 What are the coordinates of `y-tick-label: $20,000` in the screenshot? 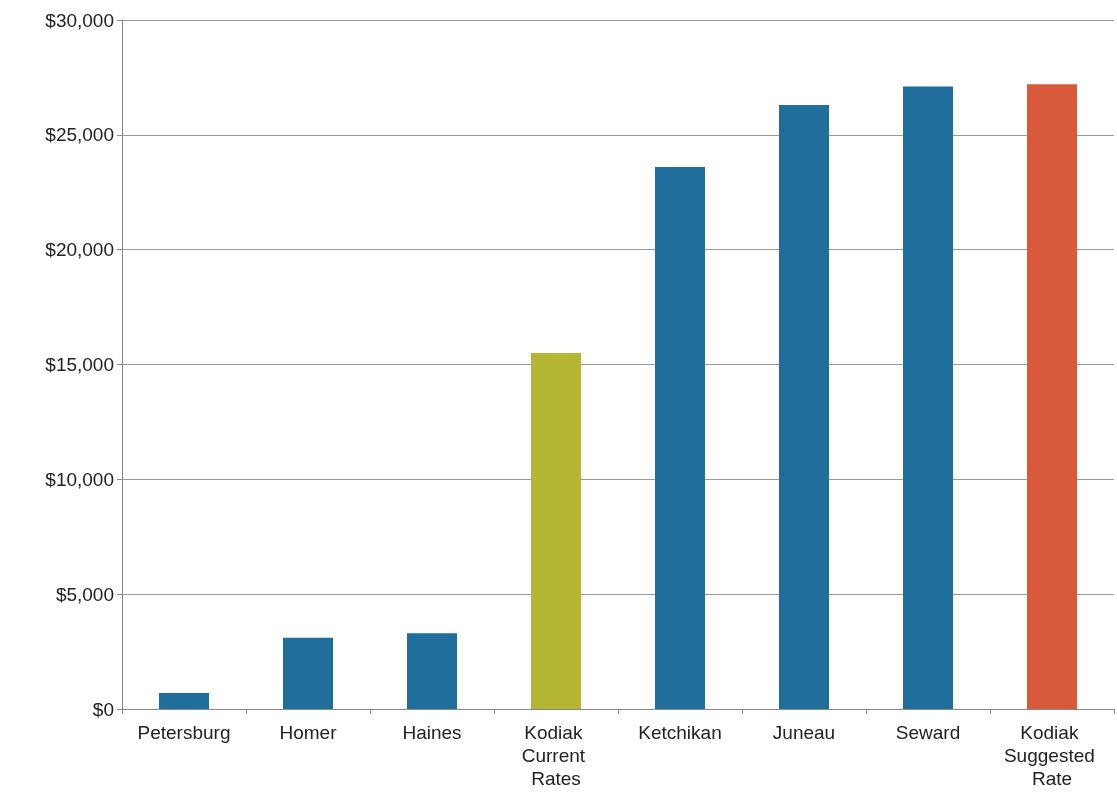 It's located at (79, 250).